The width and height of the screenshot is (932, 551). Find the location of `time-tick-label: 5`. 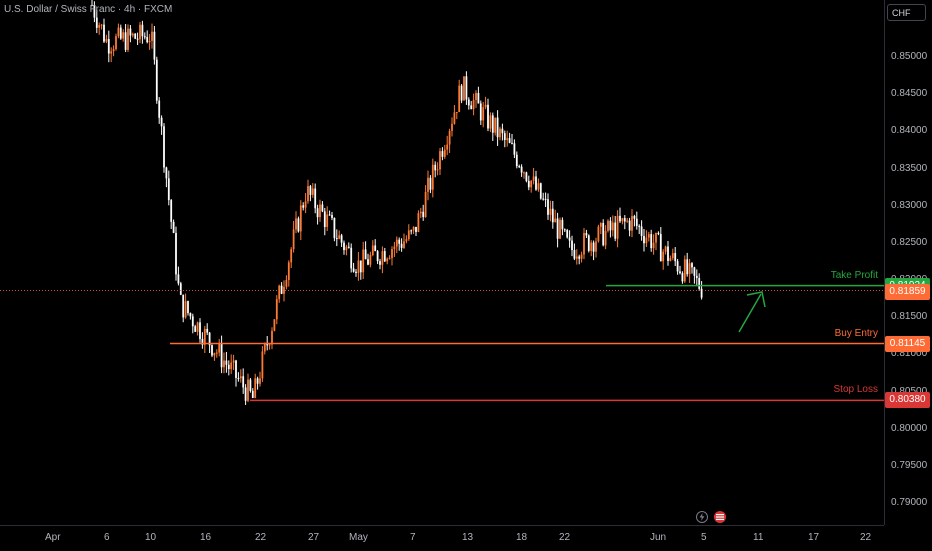

time-tick-label: 5 is located at coordinates (704, 537).